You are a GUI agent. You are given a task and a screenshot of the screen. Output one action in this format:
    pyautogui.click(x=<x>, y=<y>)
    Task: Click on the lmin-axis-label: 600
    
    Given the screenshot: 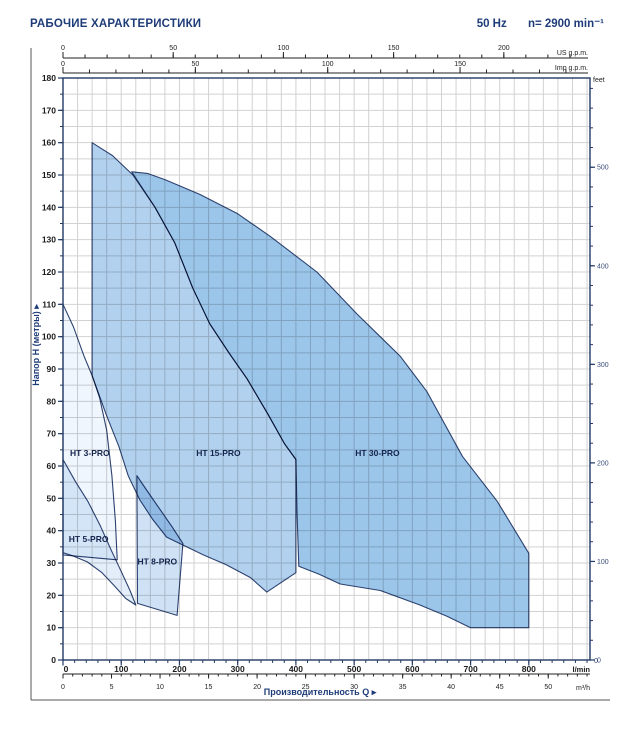 What is the action you would take?
    pyautogui.click(x=412, y=669)
    